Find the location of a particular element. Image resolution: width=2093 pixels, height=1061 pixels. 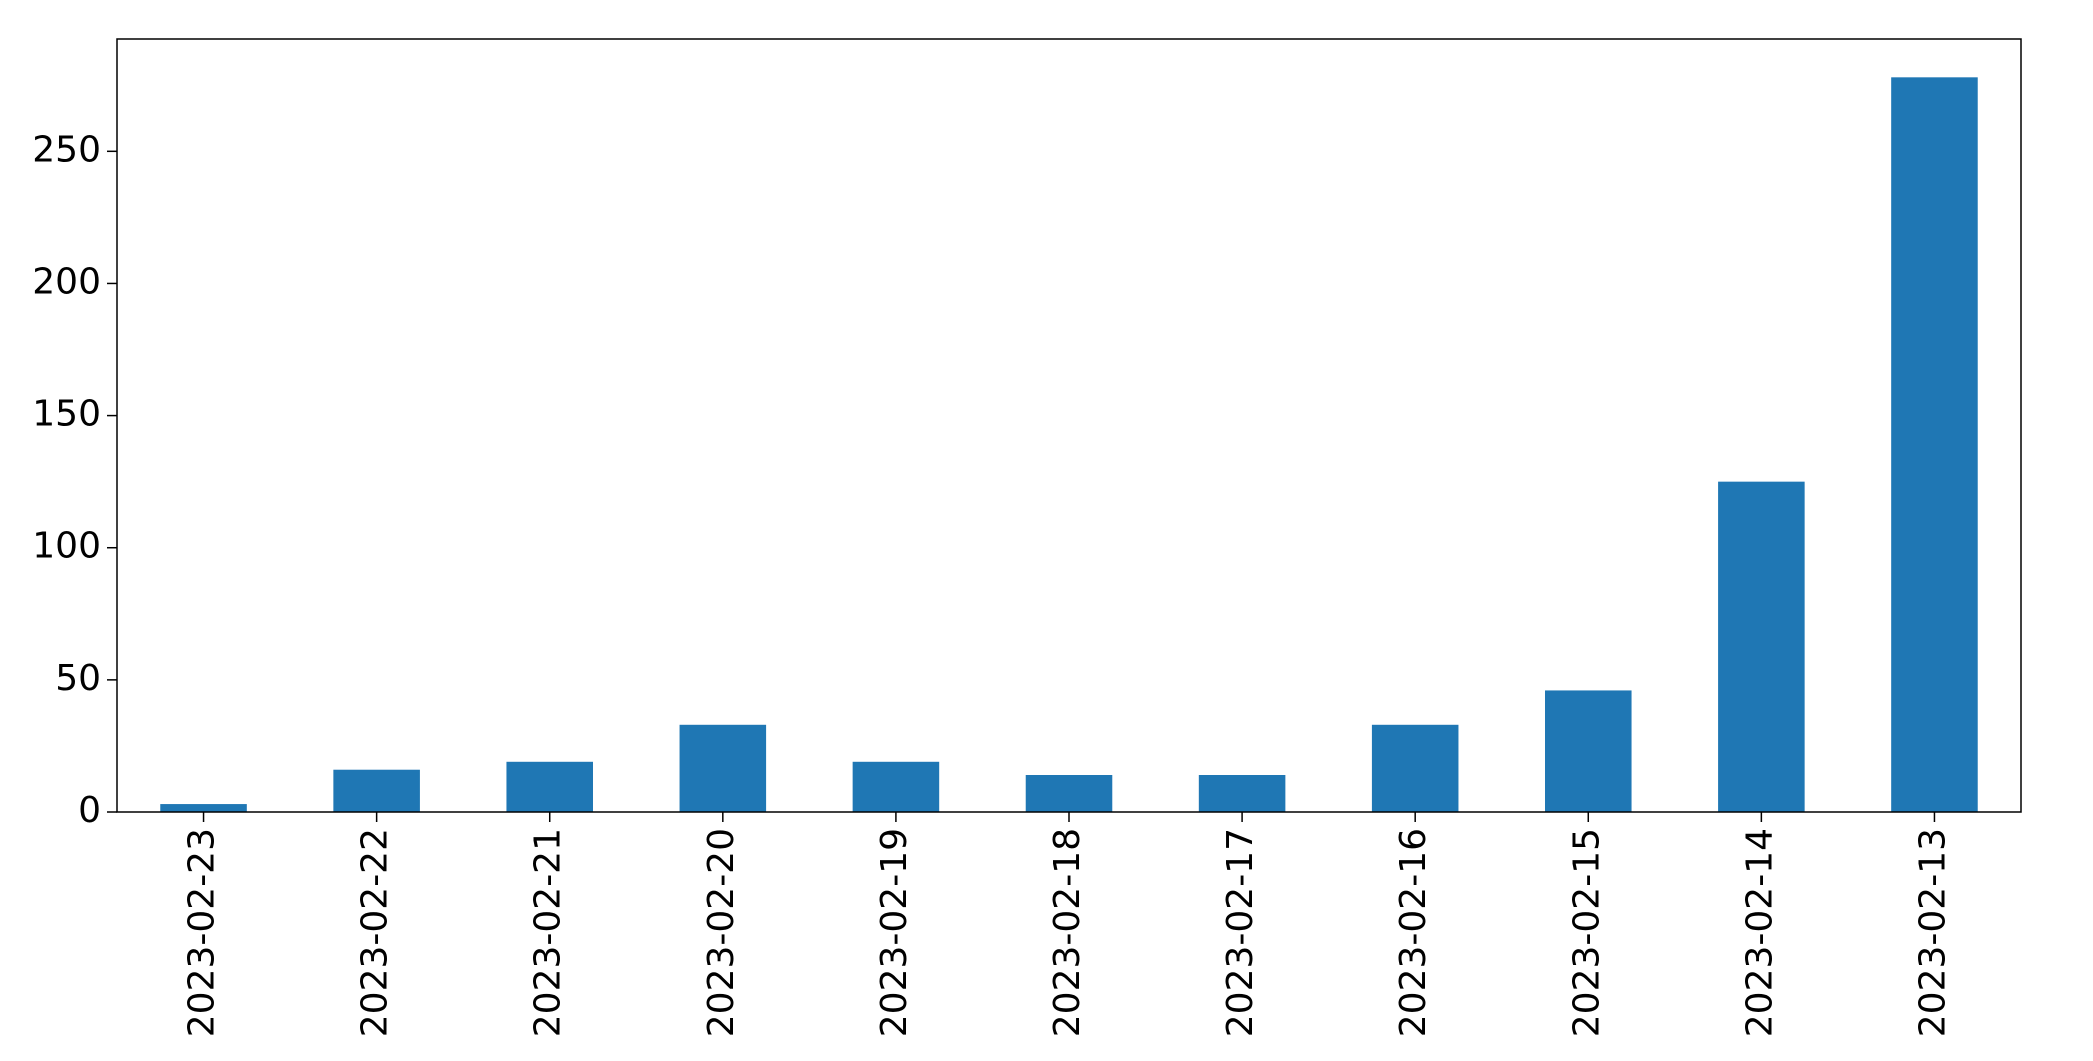

x-tick-label: 2023-02-13 is located at coordinates (1932, 932).